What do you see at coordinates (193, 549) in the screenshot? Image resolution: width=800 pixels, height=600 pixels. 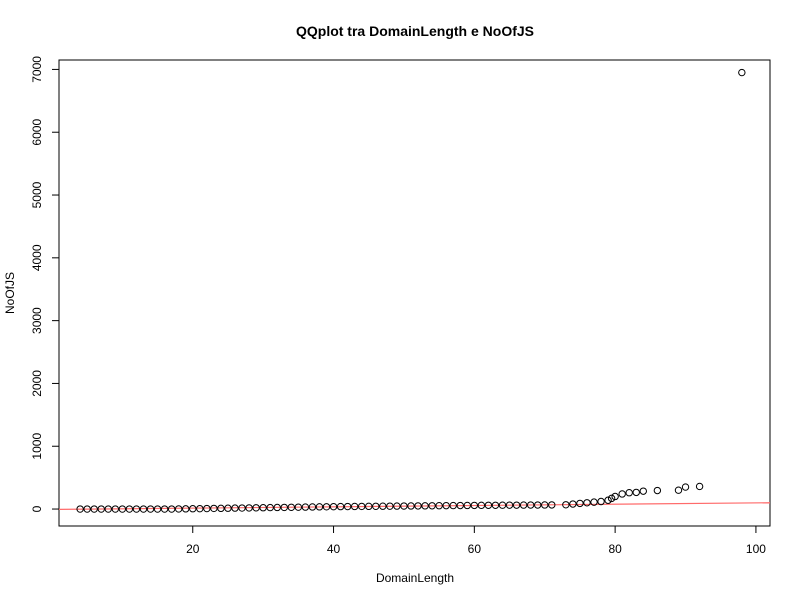 I see `x-tick-label: 20` at bounding box center [193, 549].